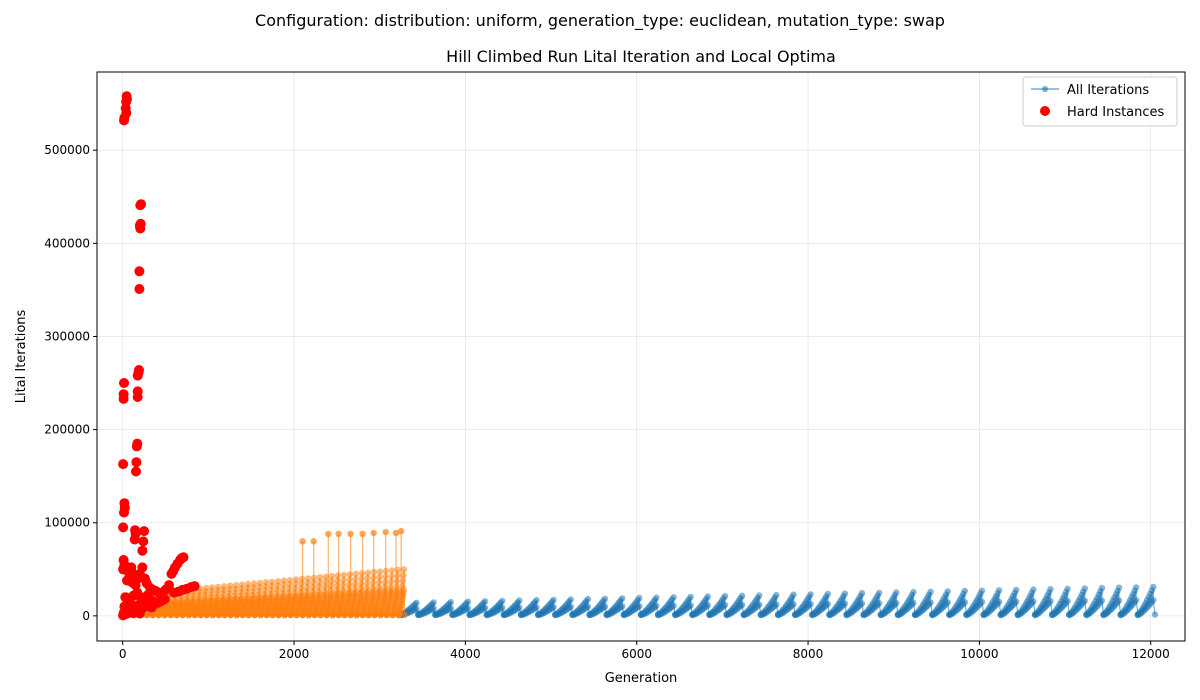 The width and height of the screenshot is (1200, 700). I want to click on legend-box, so click(1100, 101).